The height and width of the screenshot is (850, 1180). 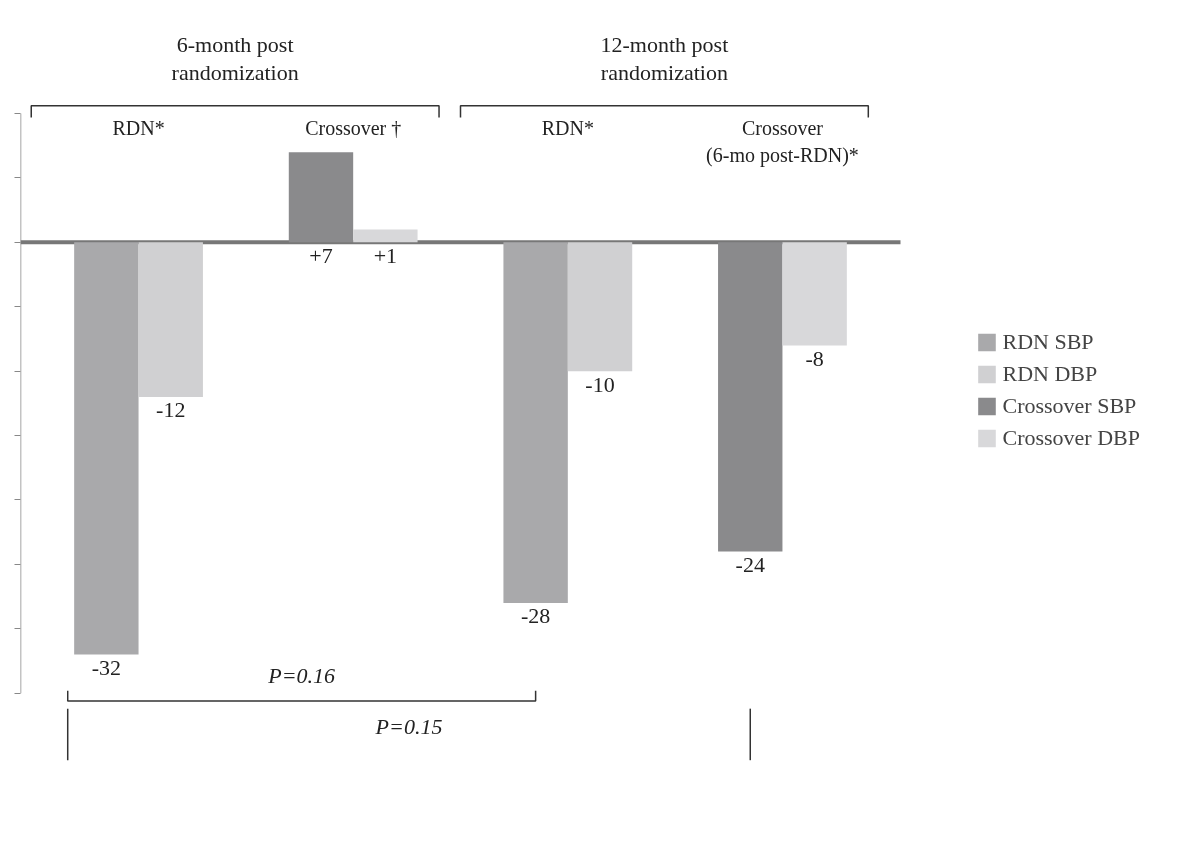 What do you see at coordinates (408, 727) in the screenshot?
I see `text: P=0.15` at bounding box center [408, 727].